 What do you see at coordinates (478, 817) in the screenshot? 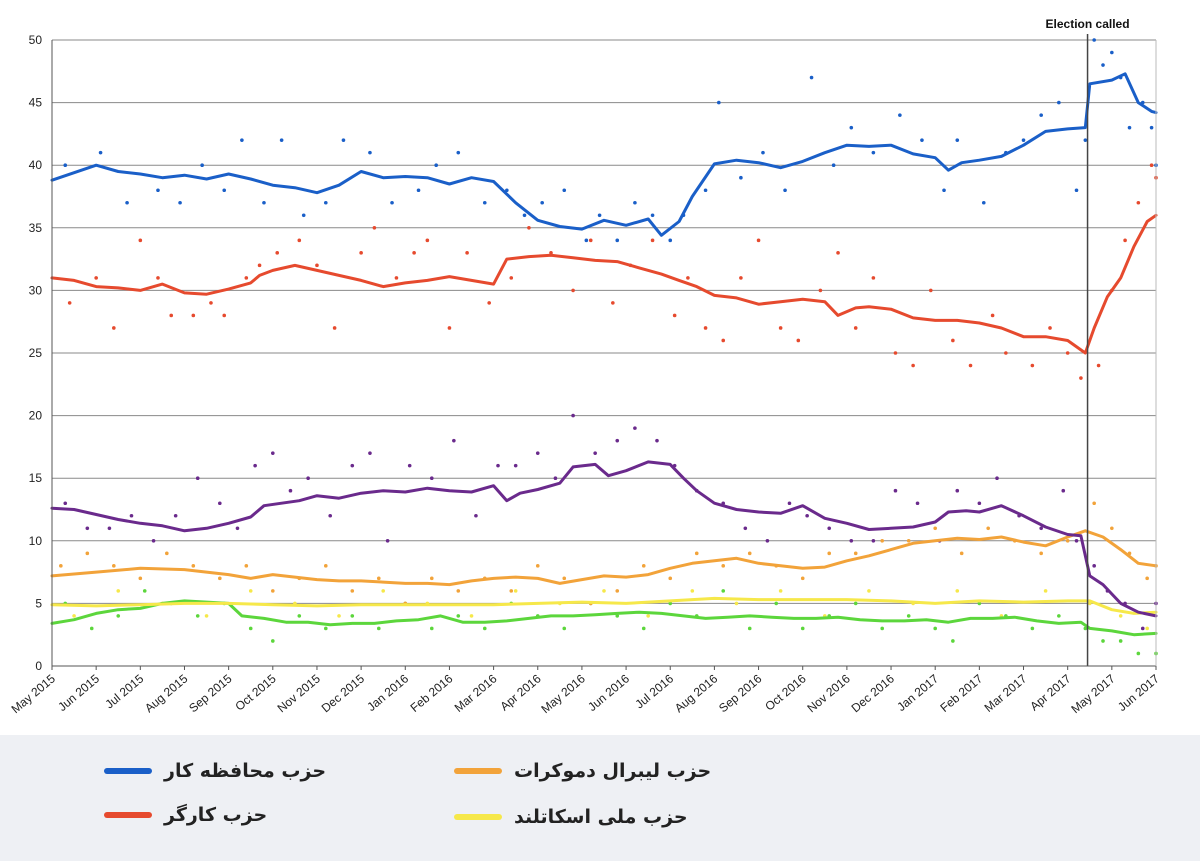
I see `legend-swatch-snp` at bounding box center [478, 817].